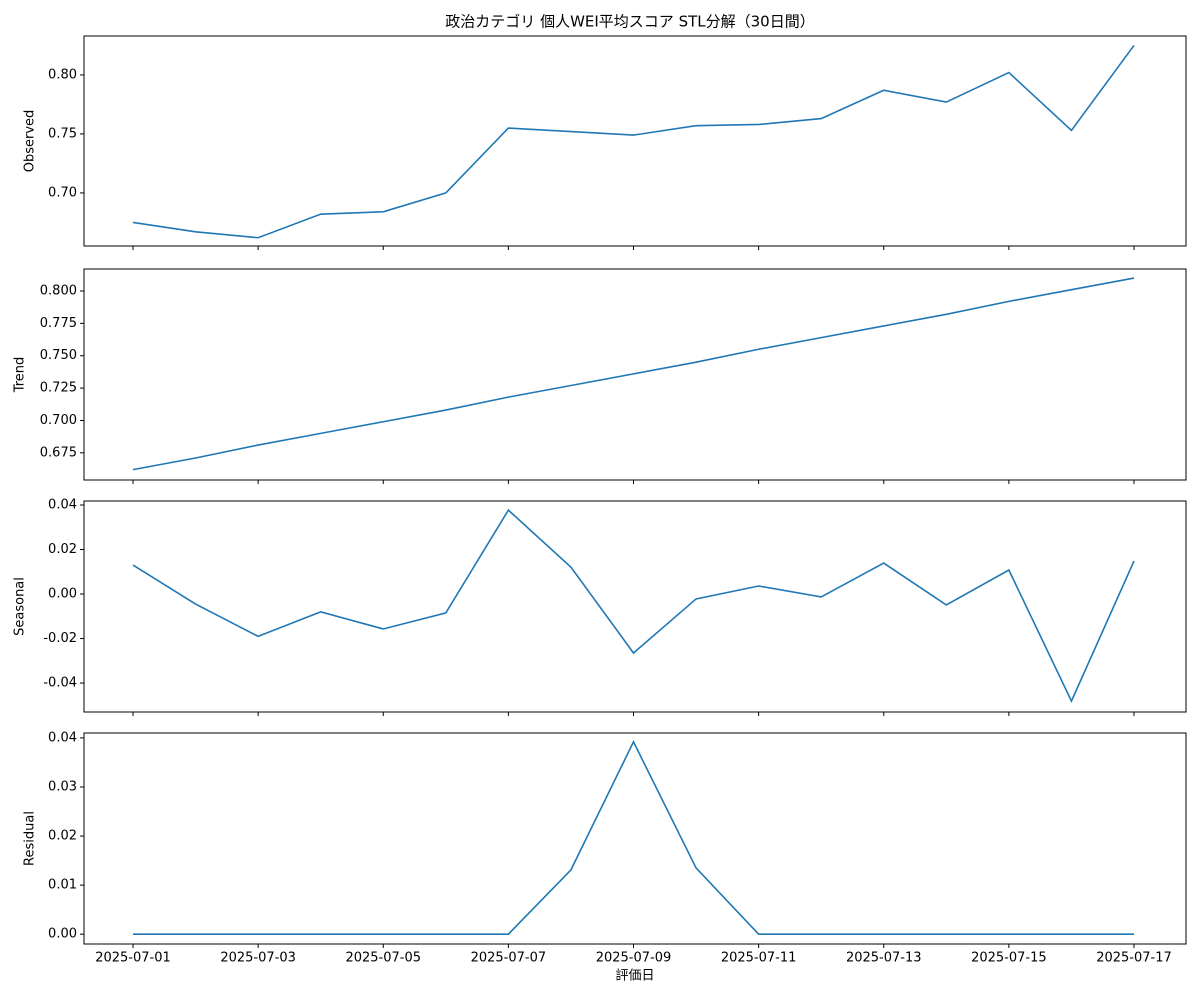 Image resolution: width=1200 pixels, height=1000 pixels. What do you see at coordinates (629, 22) in the screenshot?
I see `chart-title: 政治カテゴリ 個人WEI平均スコア STL分解（30日間）` at bounding box center [629, 22].